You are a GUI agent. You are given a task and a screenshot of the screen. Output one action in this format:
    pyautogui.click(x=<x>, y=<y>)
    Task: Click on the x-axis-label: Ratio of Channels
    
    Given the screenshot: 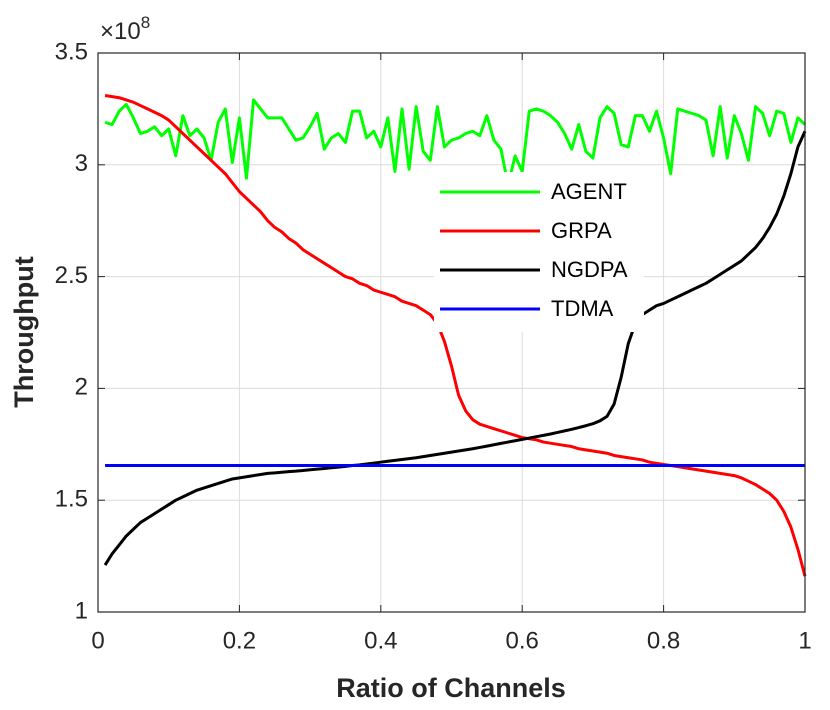 What is the action you would take?
    pyautogui.click(x=451, y=688)
    